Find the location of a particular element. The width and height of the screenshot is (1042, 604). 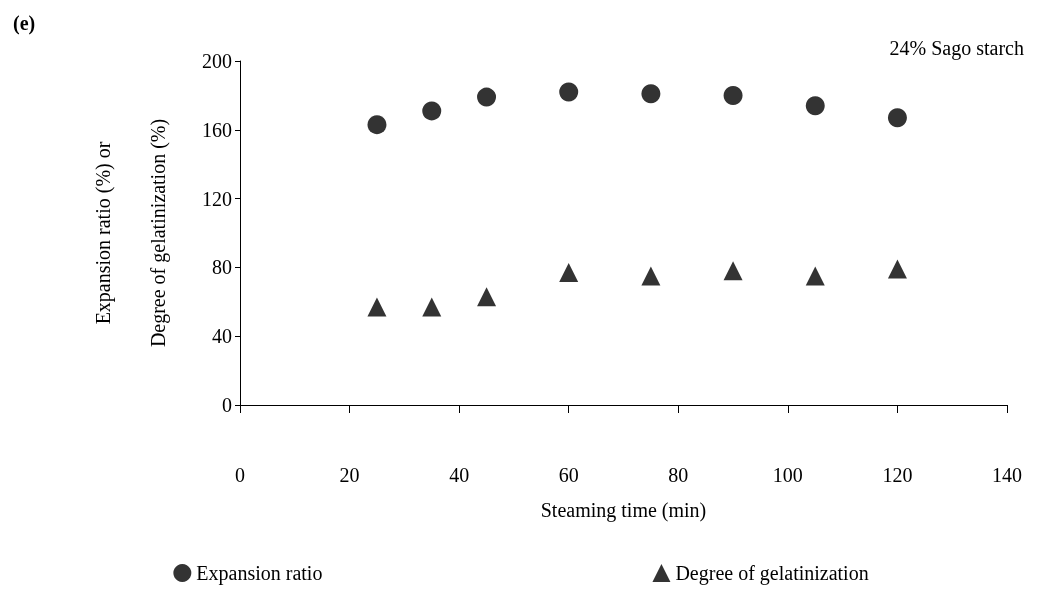

x-tick-label: 80 is located at coordinates (678, 475).